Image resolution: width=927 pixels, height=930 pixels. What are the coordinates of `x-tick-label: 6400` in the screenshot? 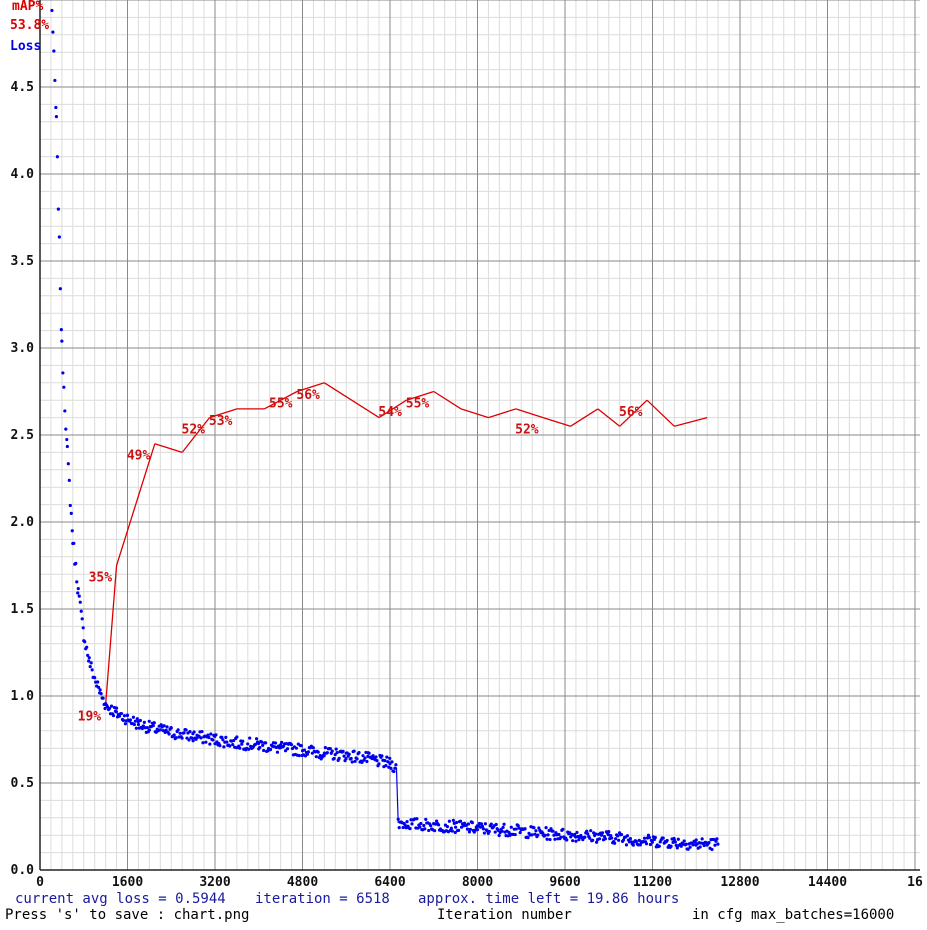 It's located at (389, 882).